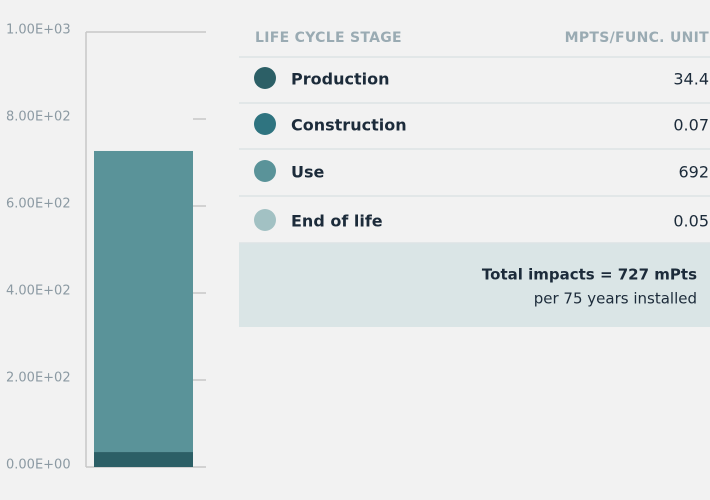 The height and width of the screenshot is (500, 710). I want to click on total: Total impacts = 727 mPts, so click(589, 275).